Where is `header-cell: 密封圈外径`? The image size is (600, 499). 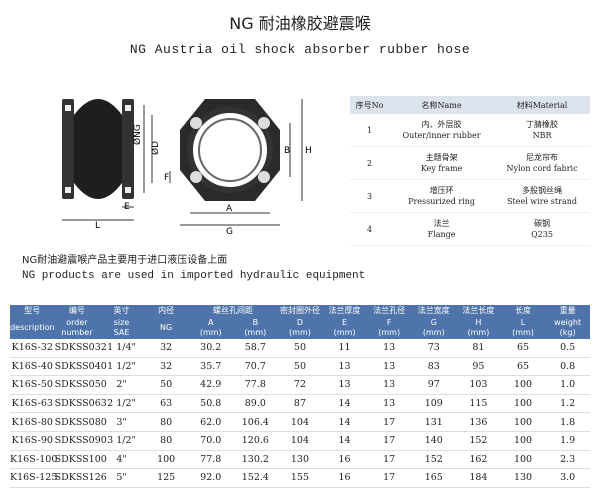 header-cell: 密封圈外径 is located at coordinates (300, 311).